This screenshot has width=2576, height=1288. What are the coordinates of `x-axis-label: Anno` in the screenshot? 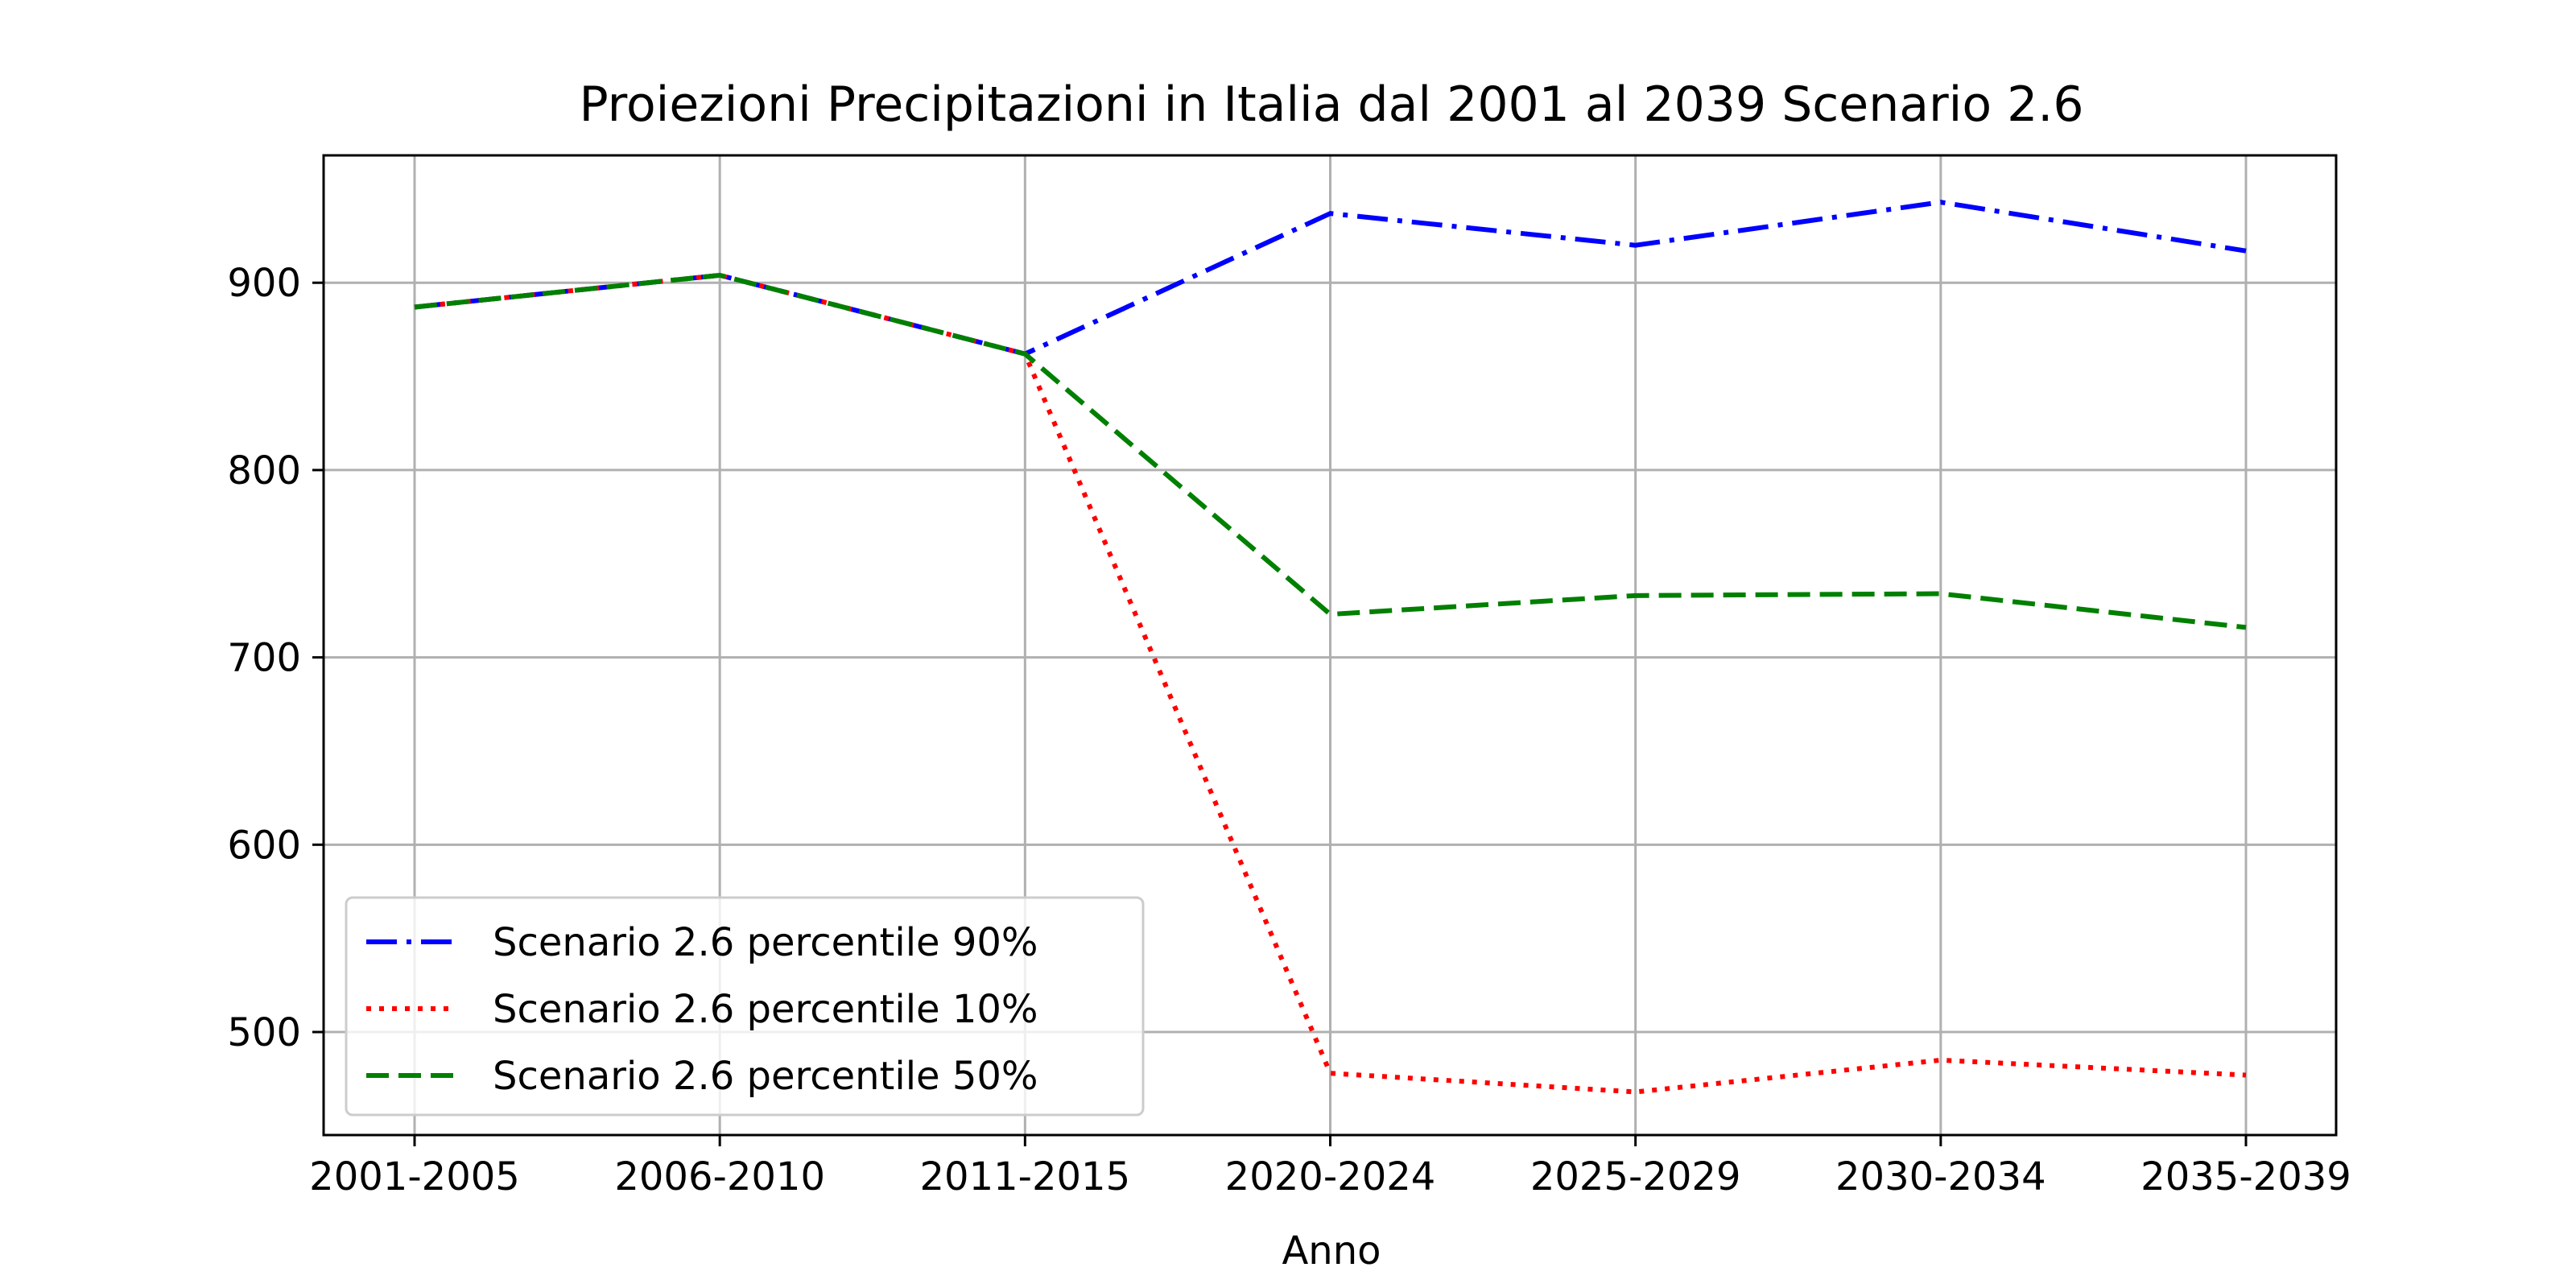 It's located at (1331, 1251).